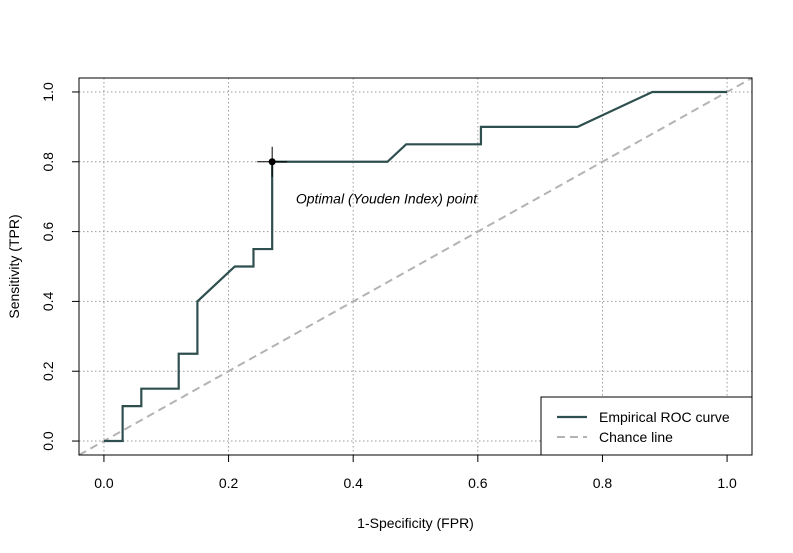 The image size is (793, 553). Describe the element at coordinates (60, 266) in the screenshot. I see `y-axis: 0.0 0.2 0.4 0.6 0.8 1.0` at that location.